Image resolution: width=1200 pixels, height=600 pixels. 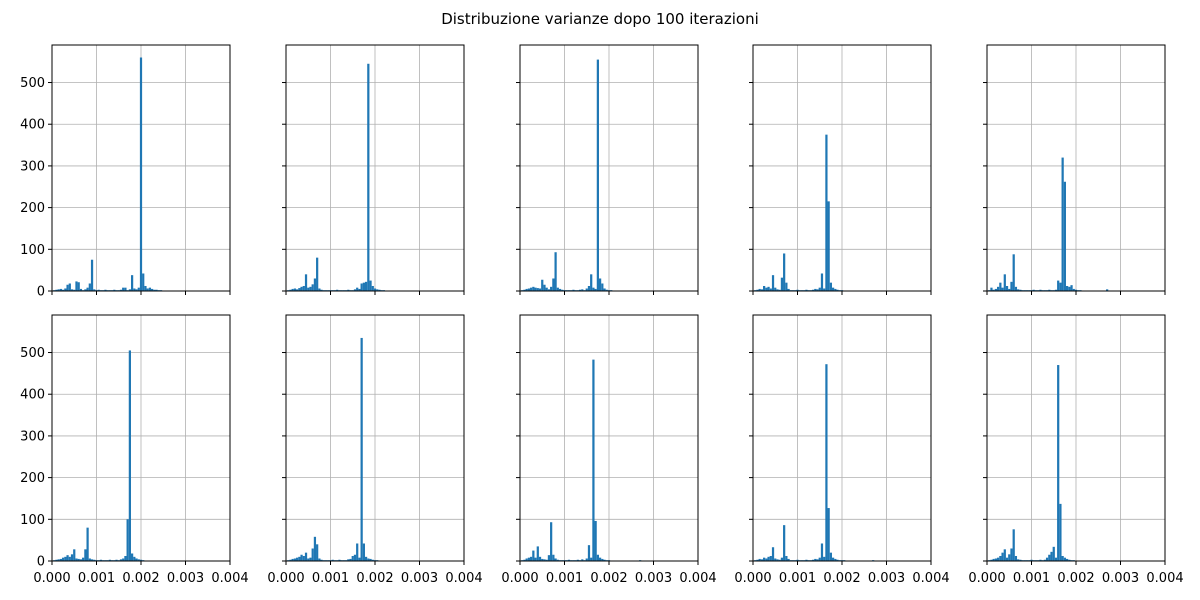 I want to click on subplot-row2-col5: 0.000 0.001 0.002 0.003 0.004, so click(x=1076, y=450).